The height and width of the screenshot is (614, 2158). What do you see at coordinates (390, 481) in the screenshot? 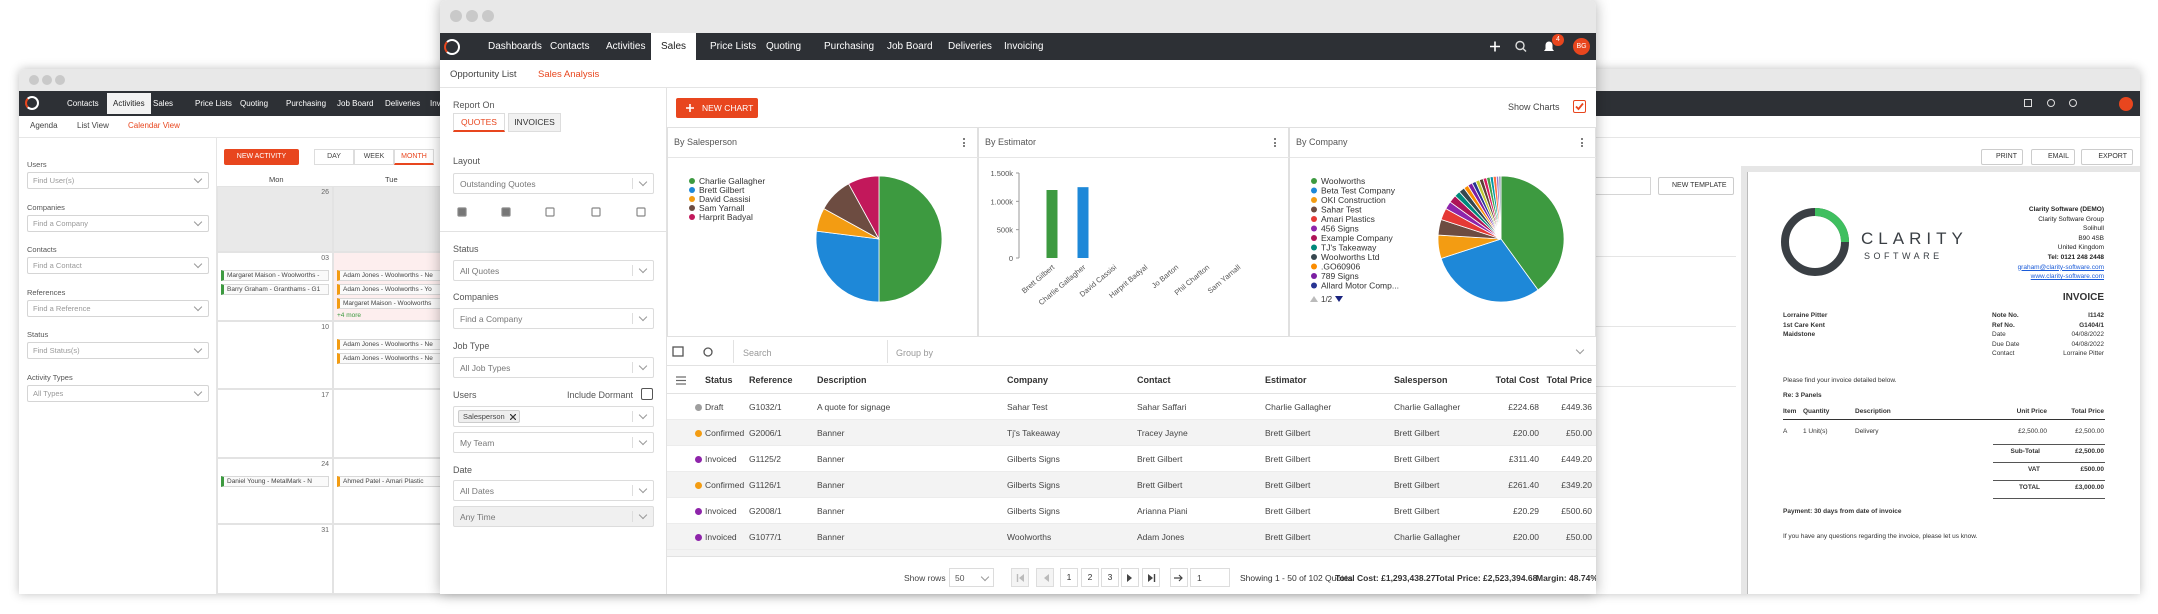
I see `calendar-event: Ahmed Patel - Amari Plastic` at bounding box center [390, 481].